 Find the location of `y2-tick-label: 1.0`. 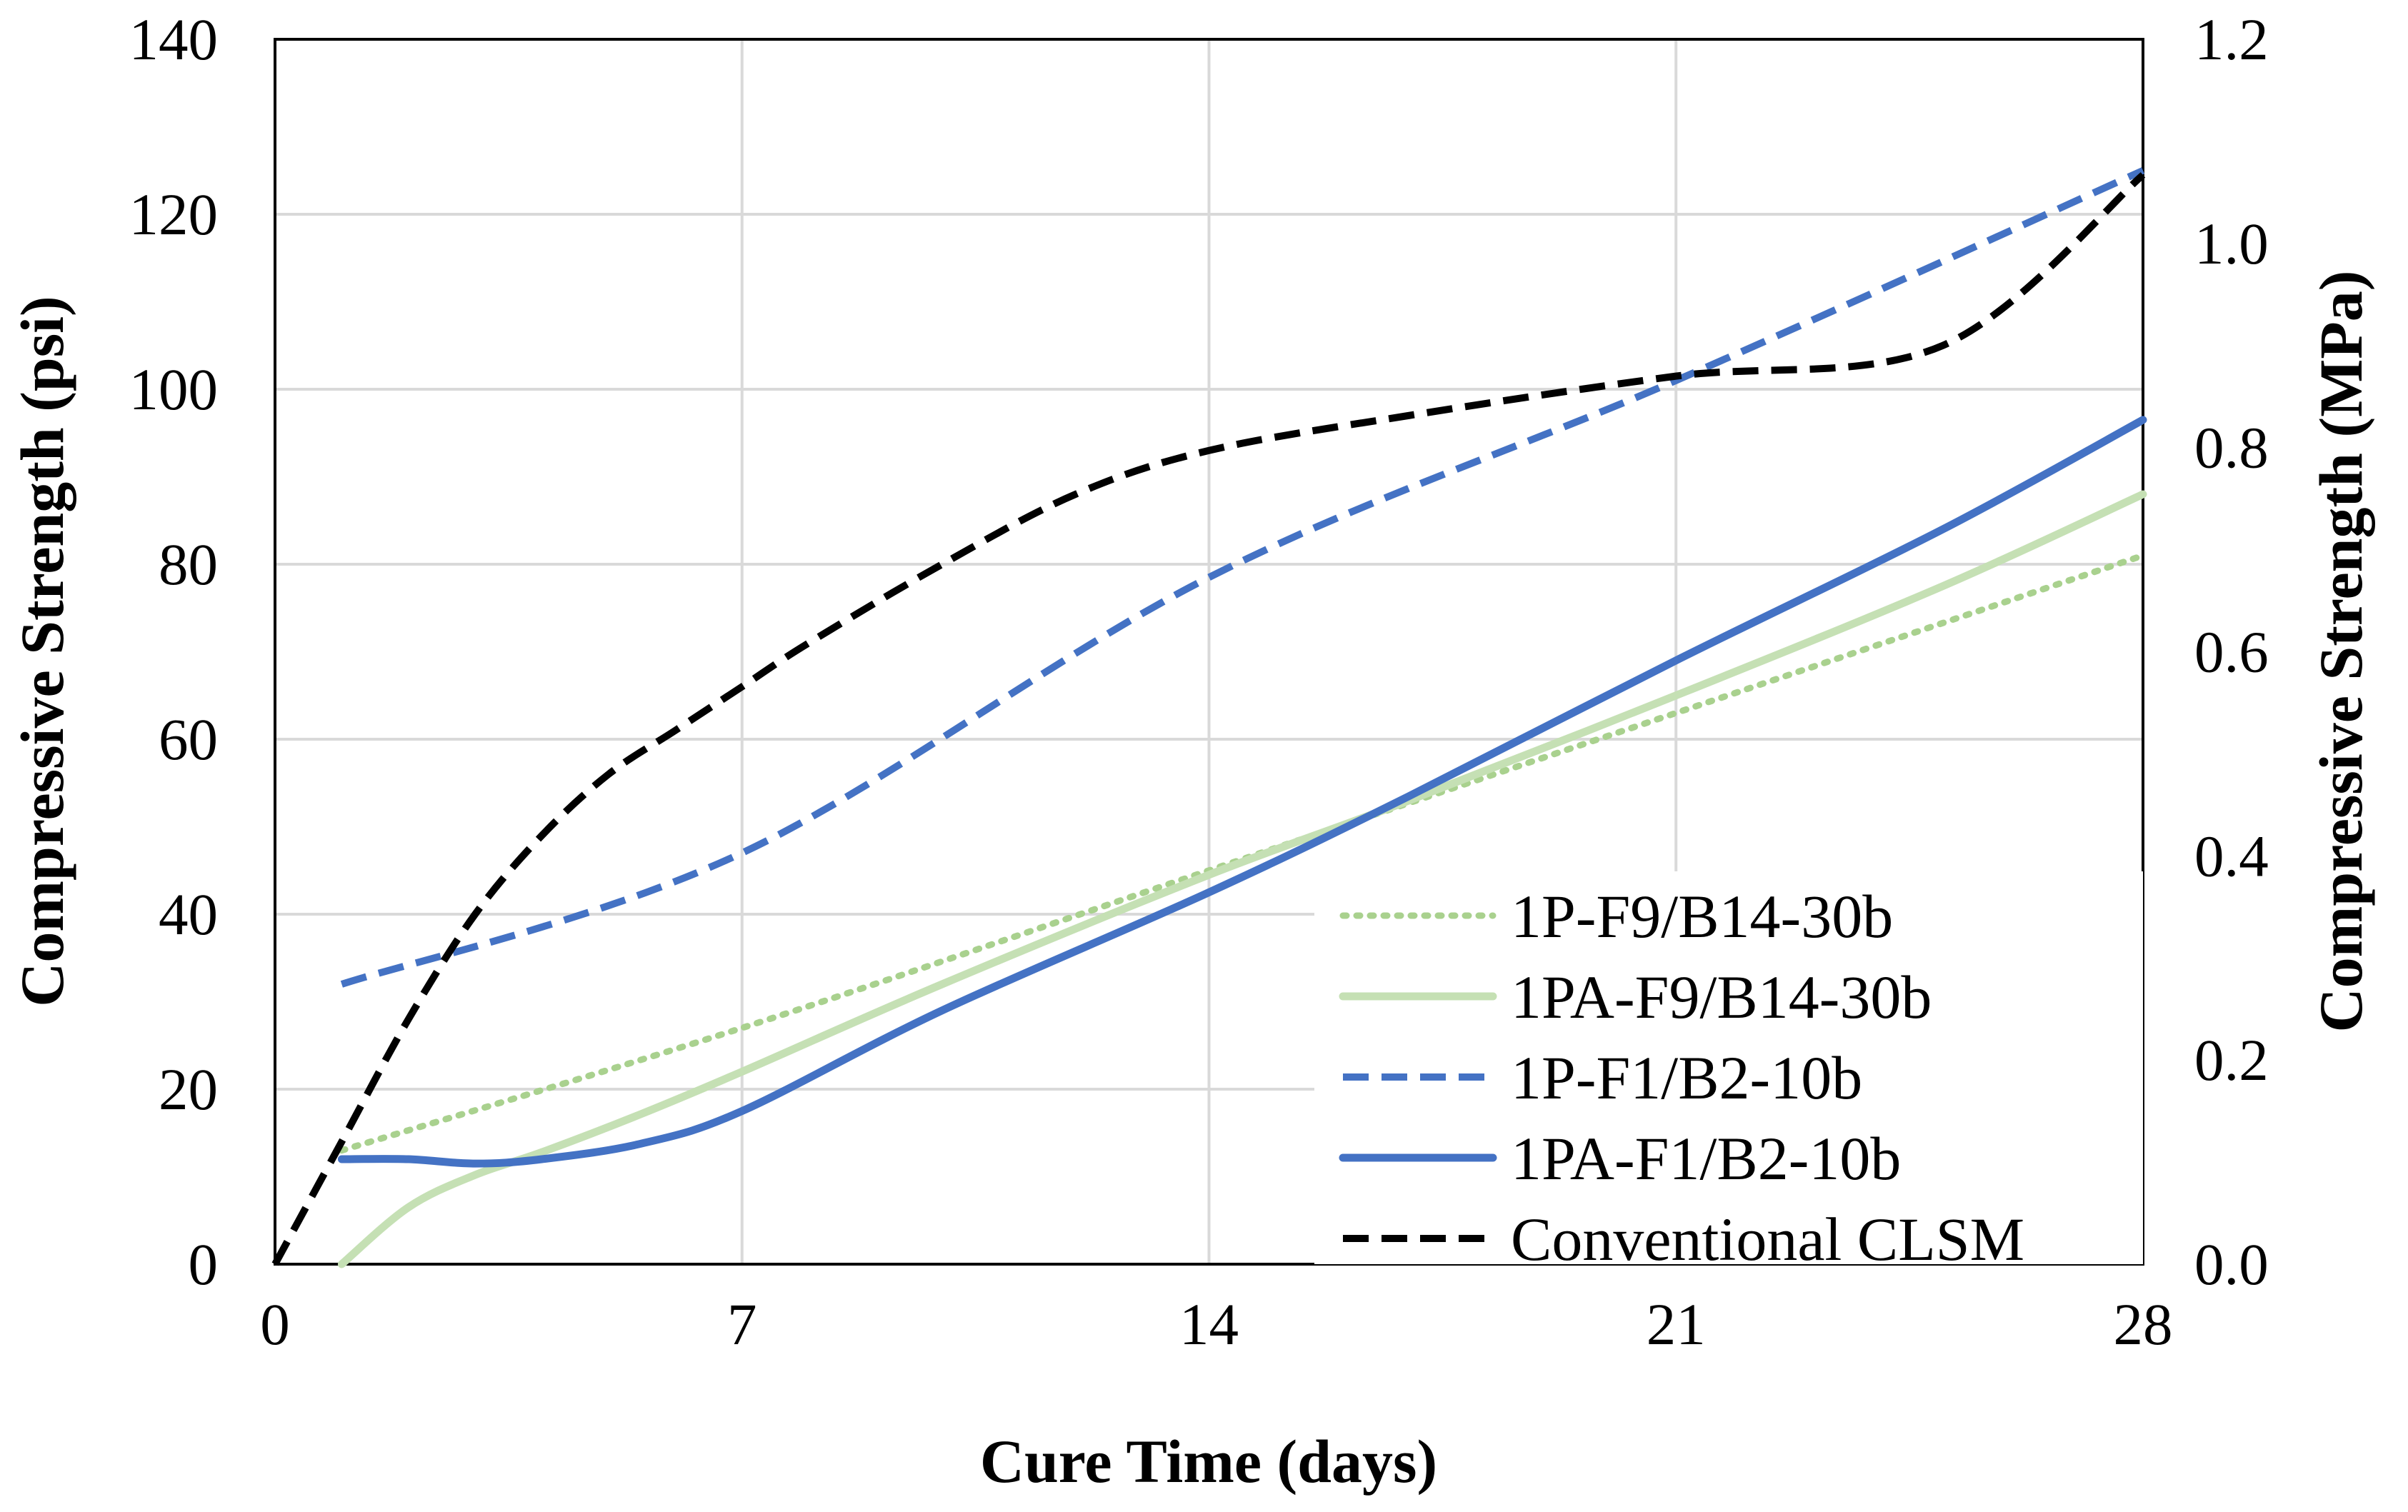

y2-tick-label: 1.0 is located at coordinates (2231, 243).